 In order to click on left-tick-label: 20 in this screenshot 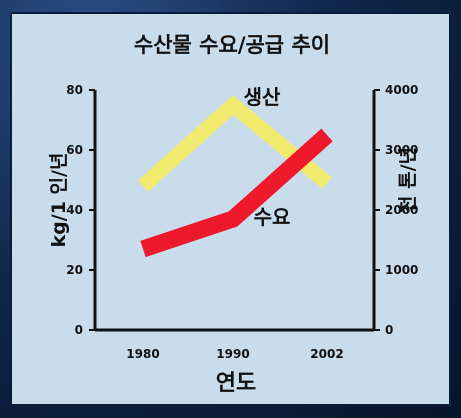, I will do `click(74, 270)`.